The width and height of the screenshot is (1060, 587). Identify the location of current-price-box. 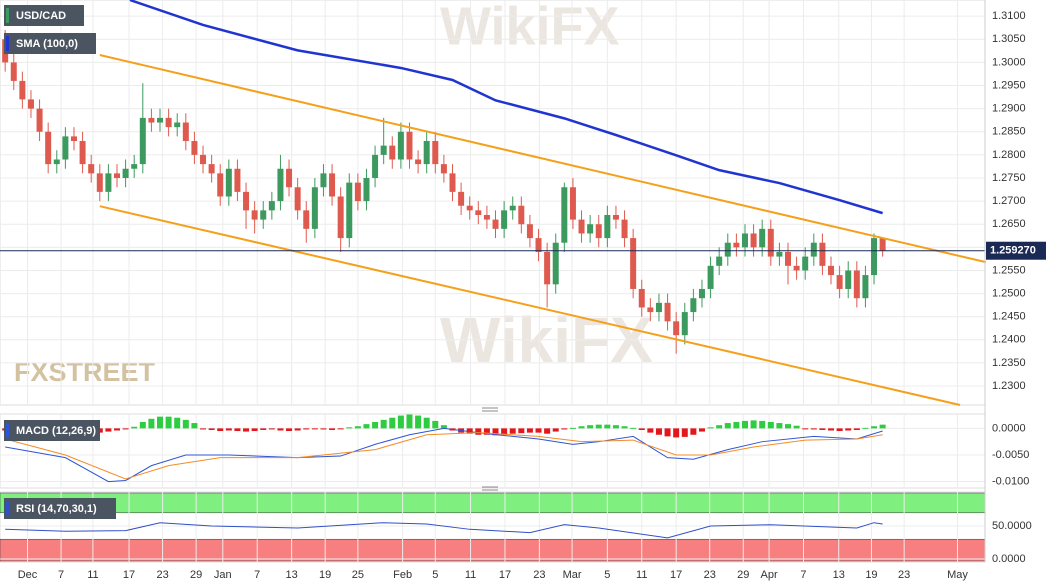
(1016, 250).